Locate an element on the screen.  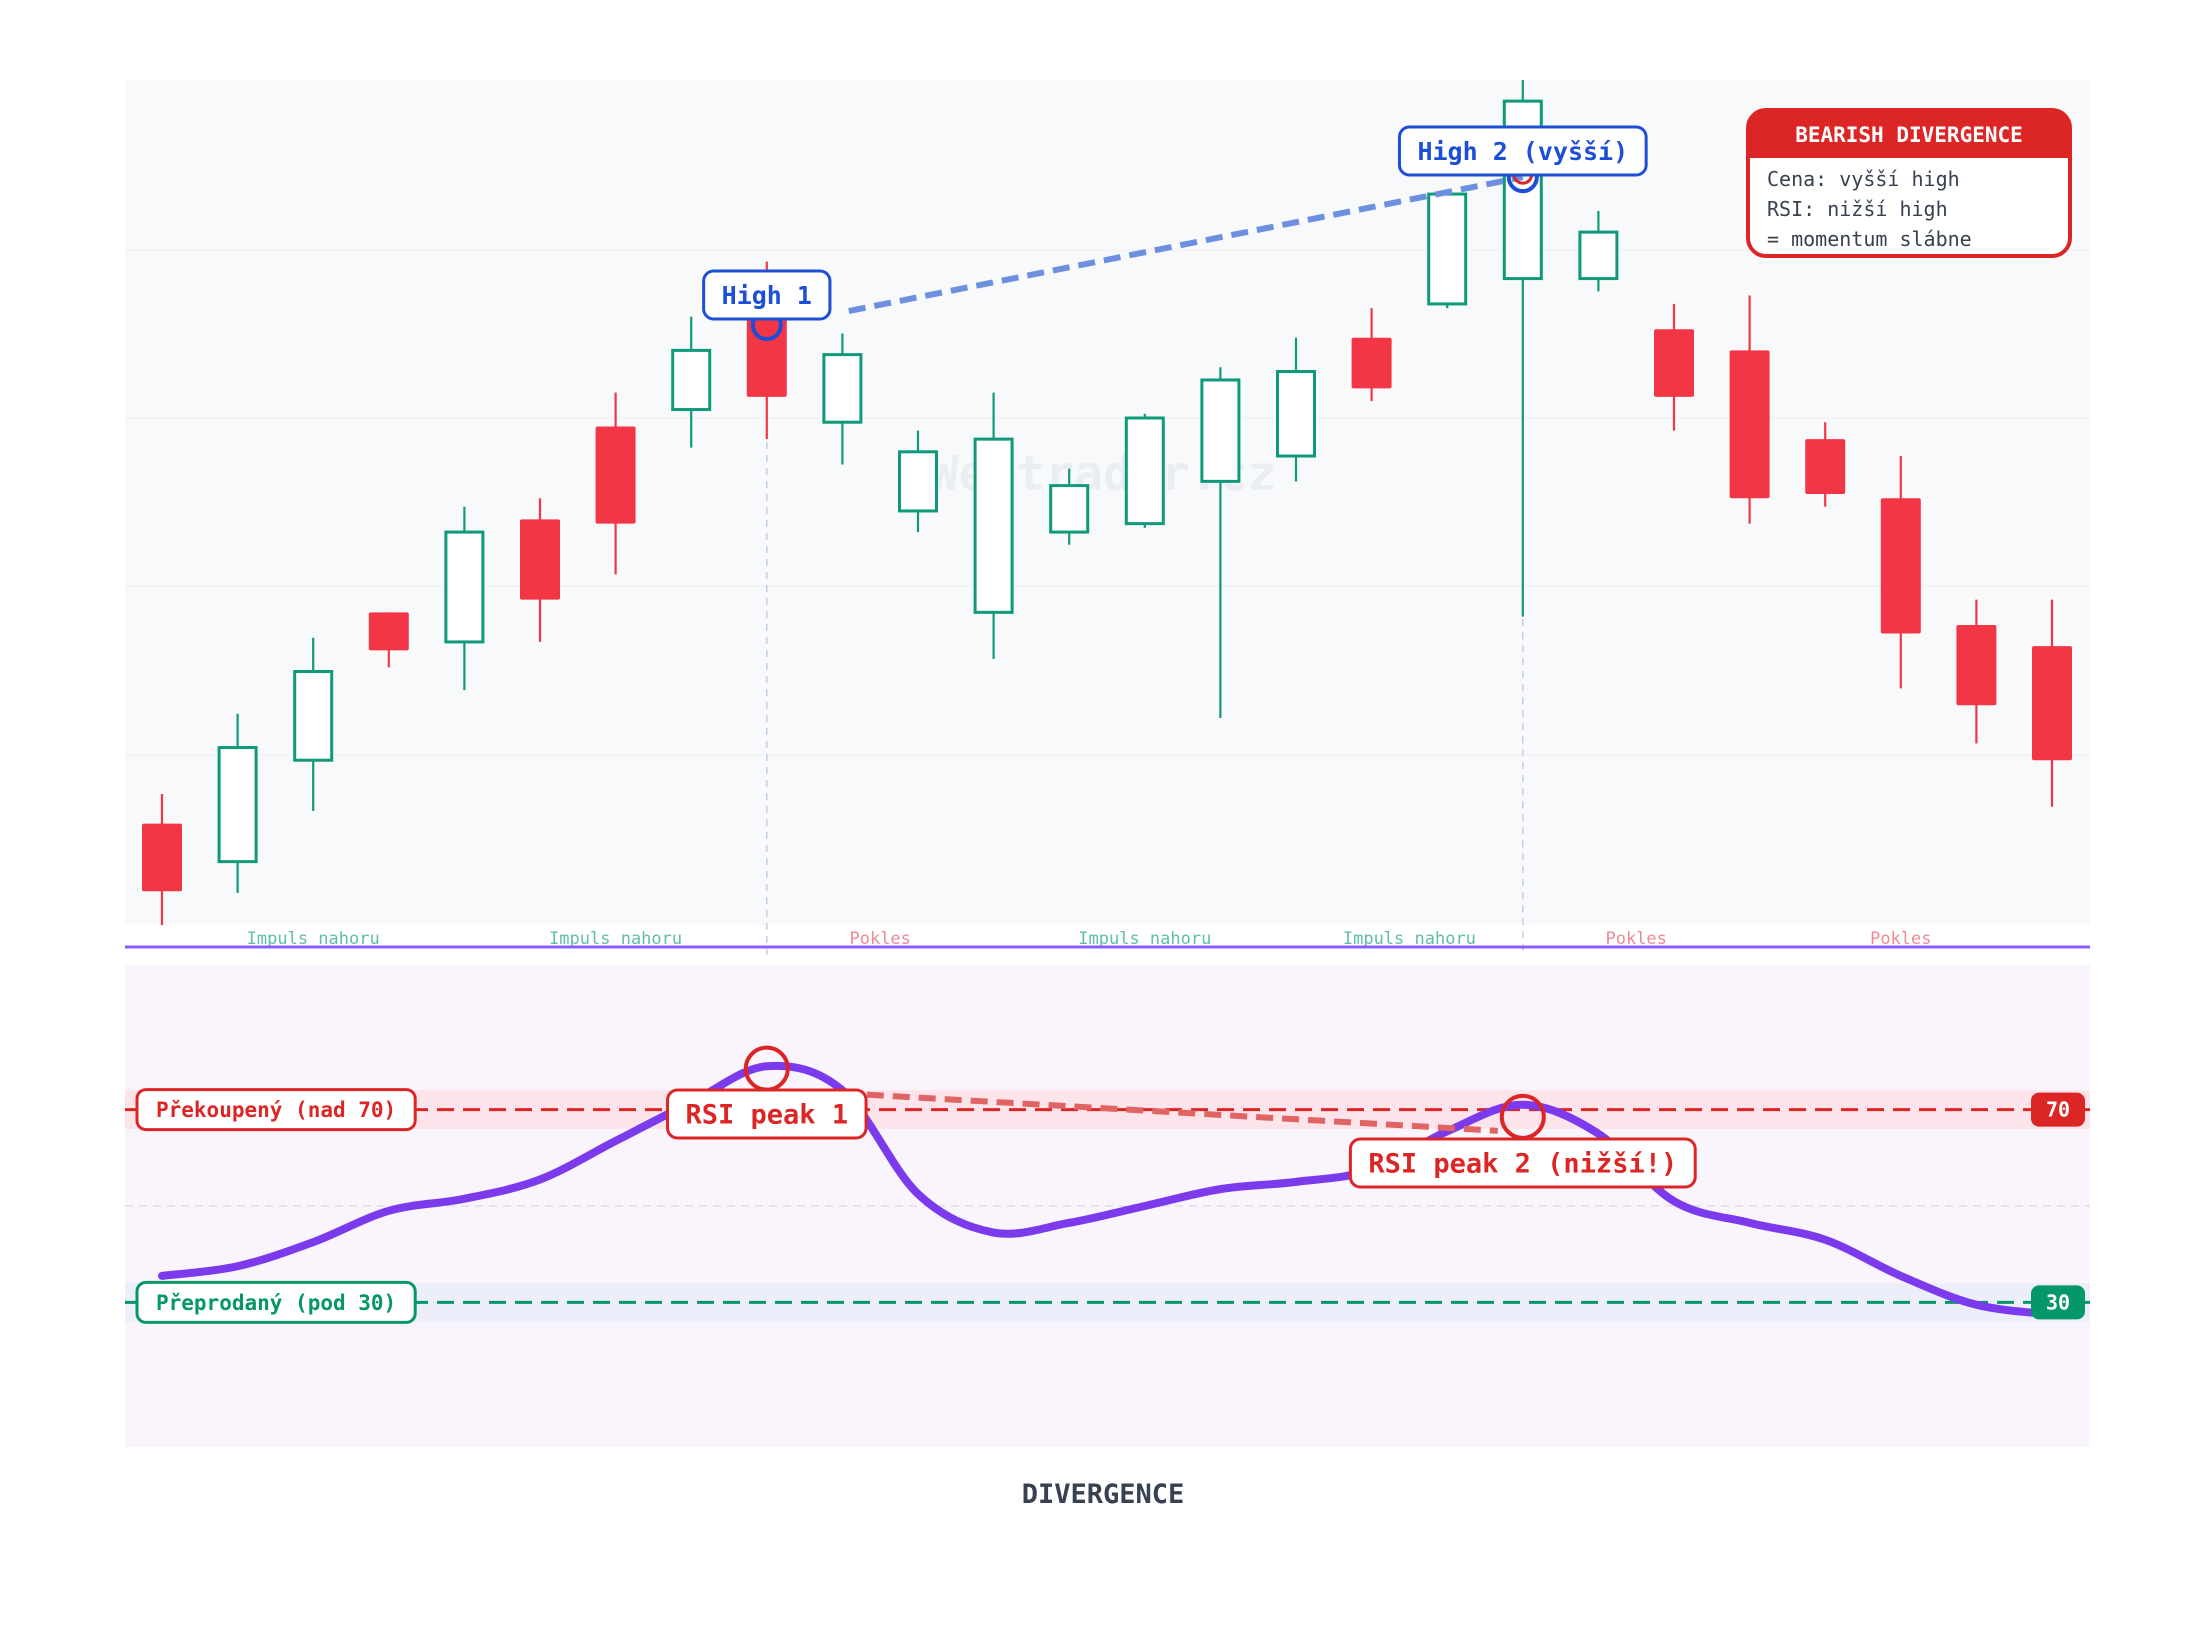
price-divergence-line is located at coordinates (1186, 244).